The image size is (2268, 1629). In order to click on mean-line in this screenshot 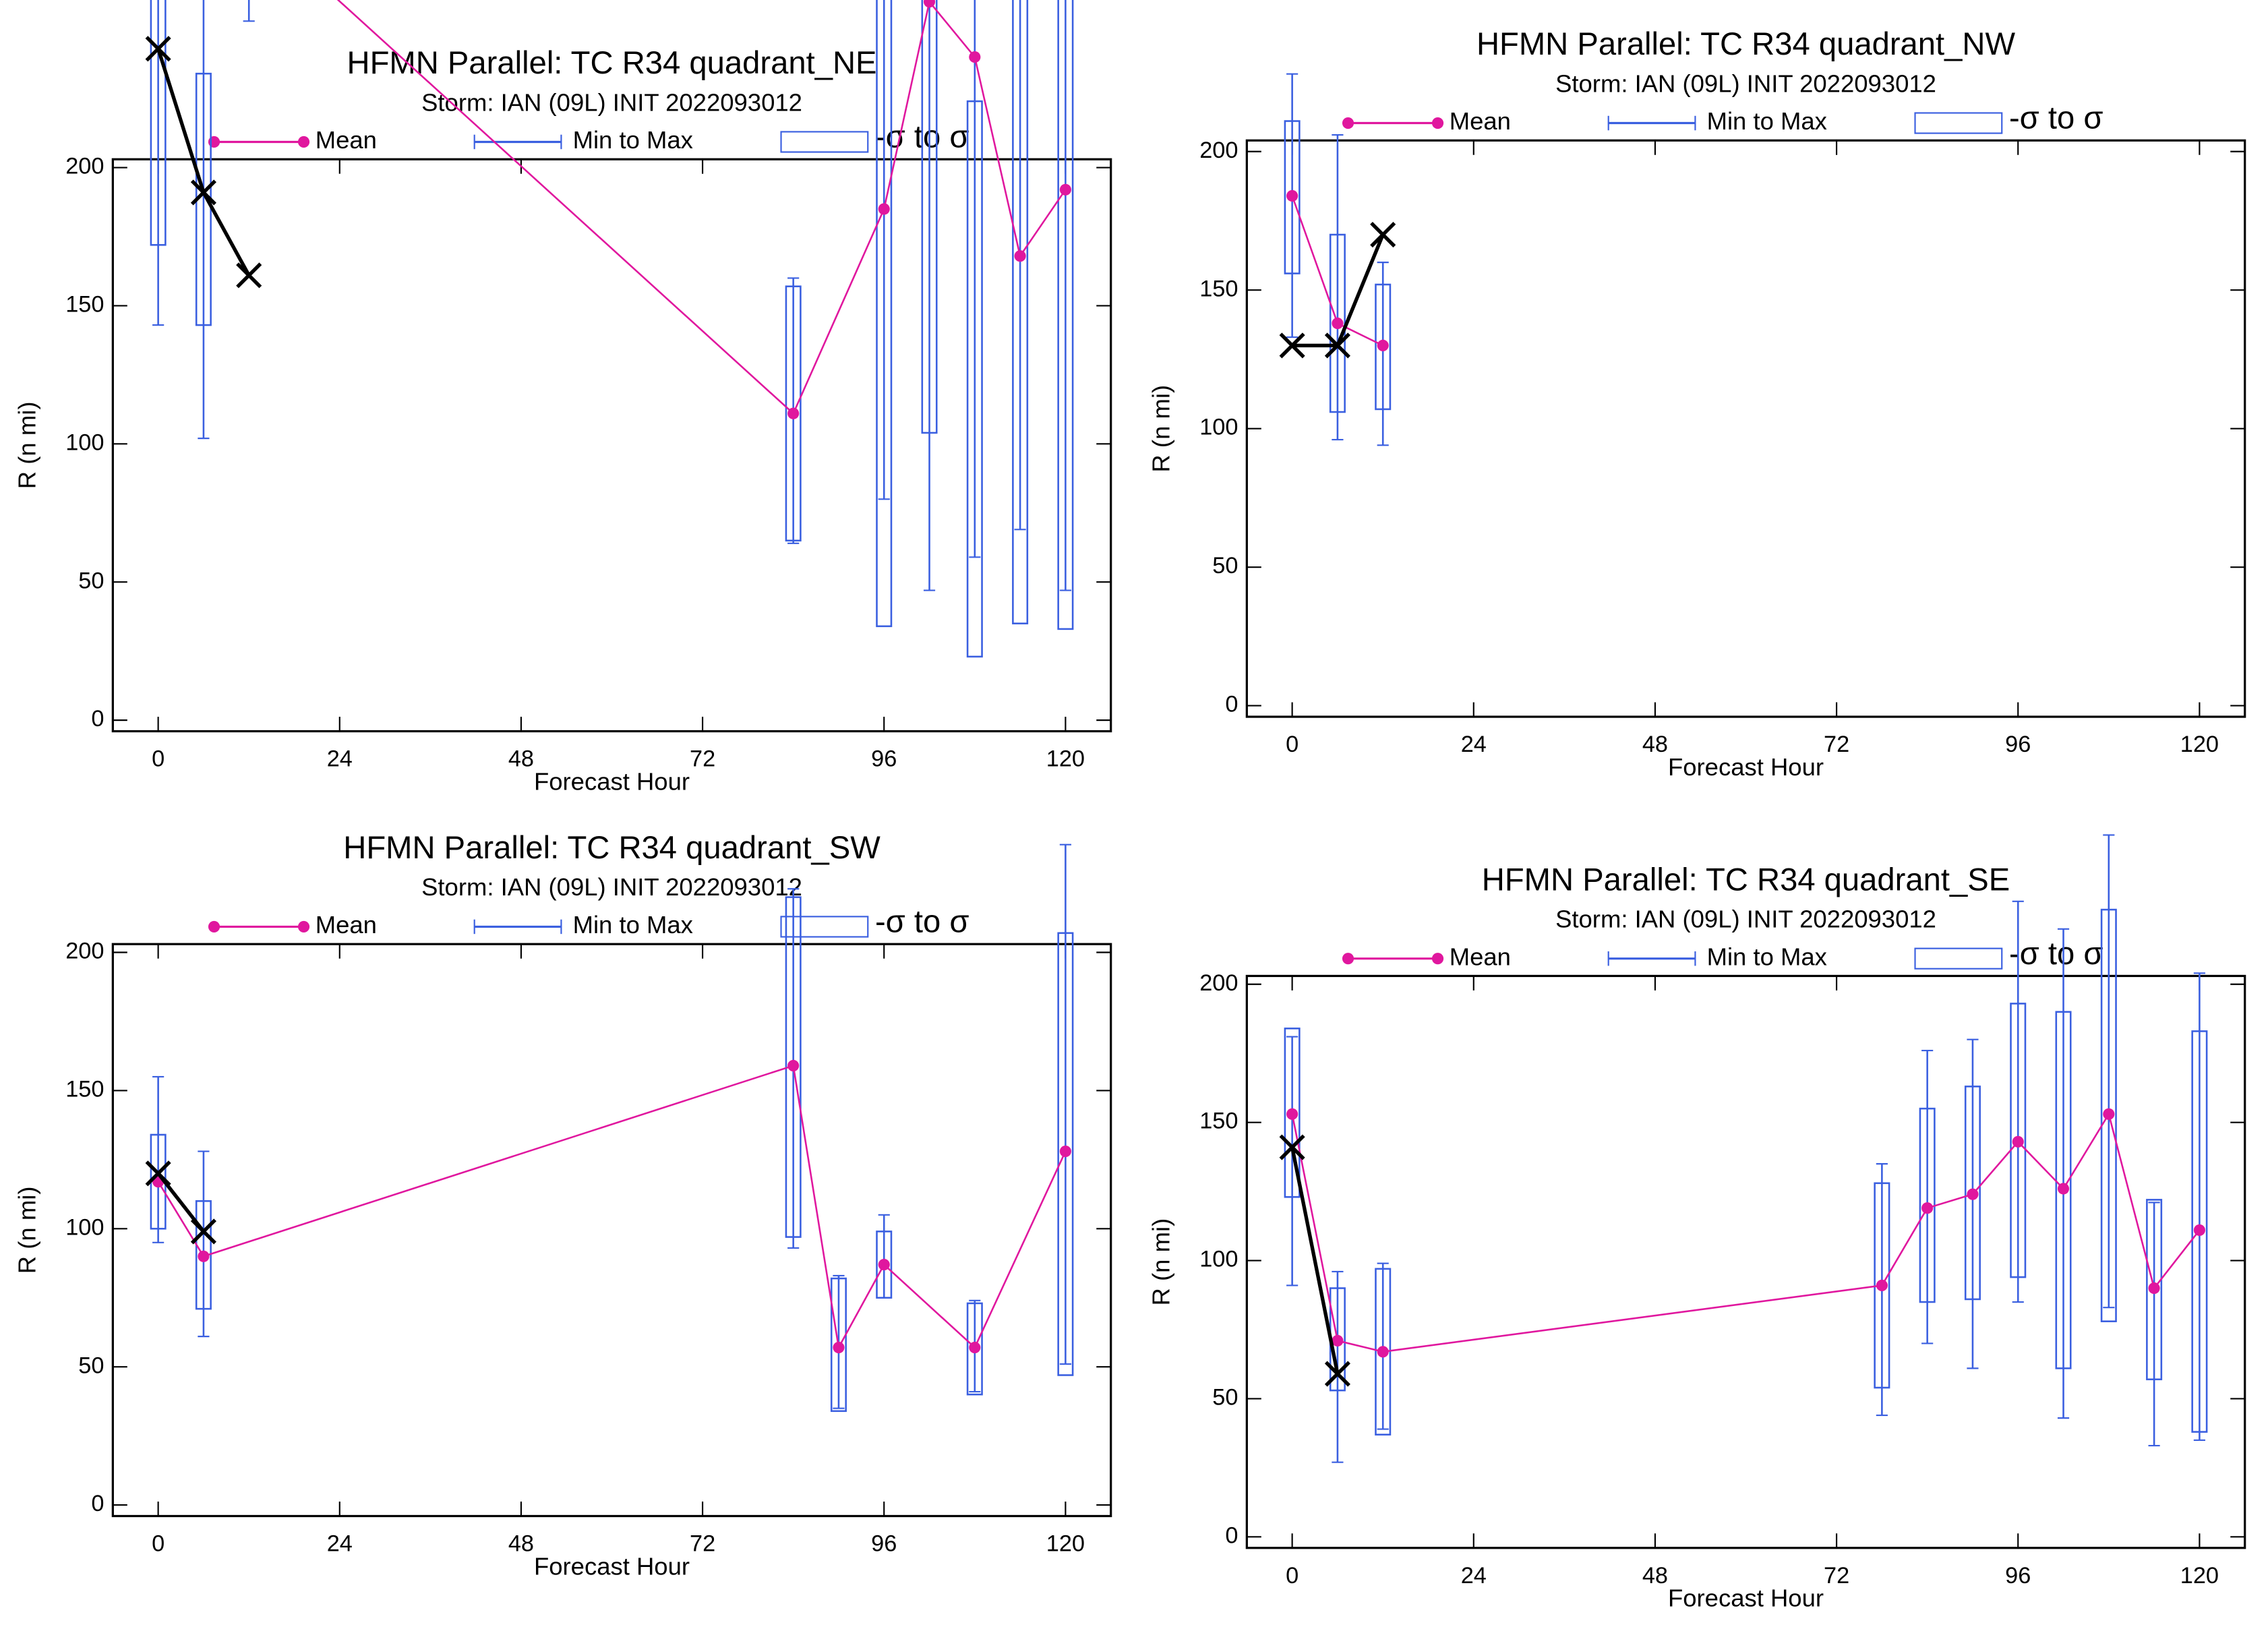, I will do `click(612, 1208)`.